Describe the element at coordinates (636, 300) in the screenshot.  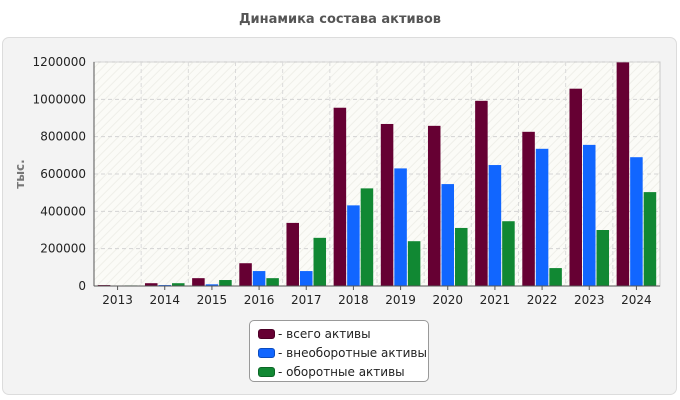
I see `x-tick-label: 2024` at that location.